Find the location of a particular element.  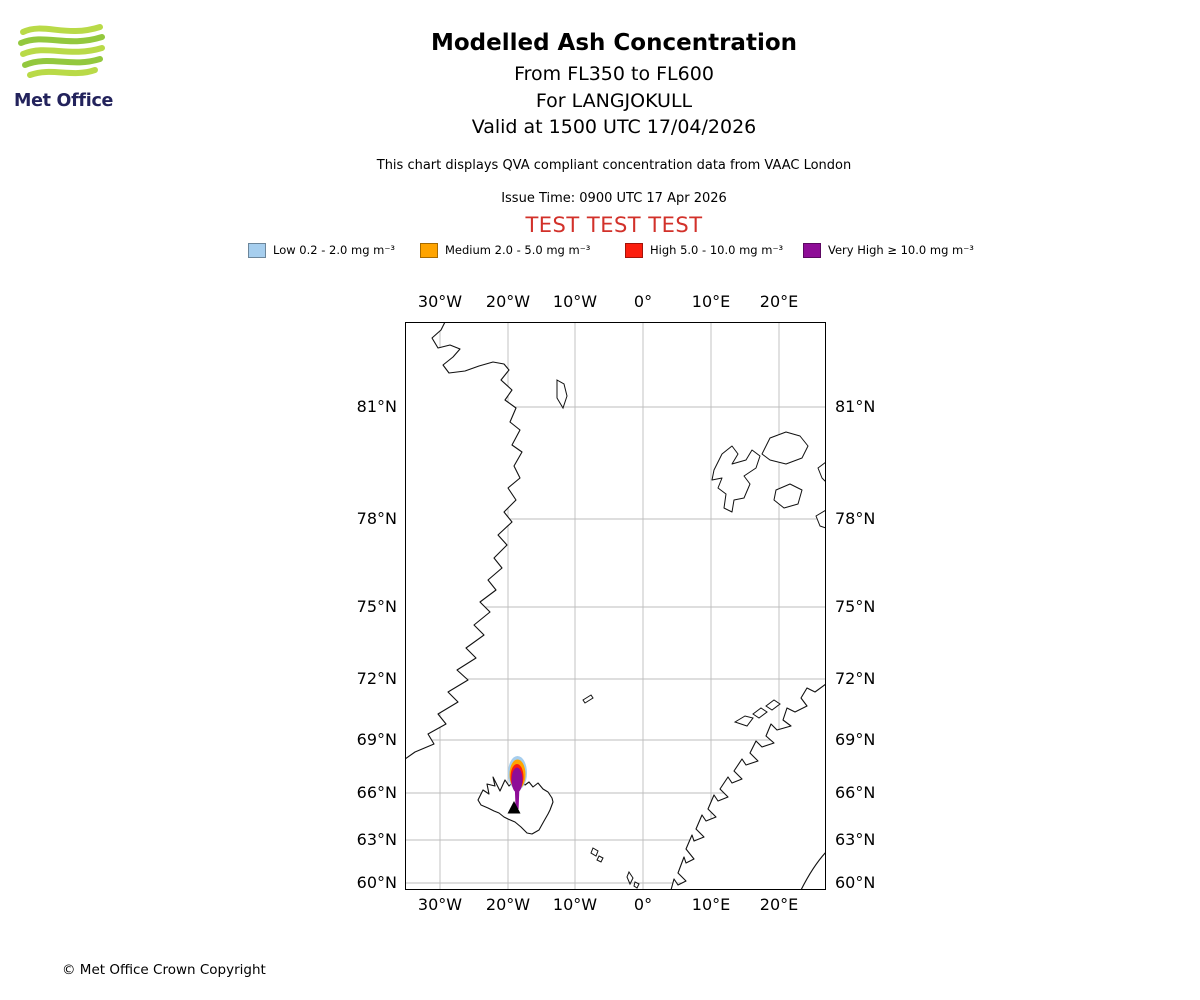

legend-swatch-high is located at coordinates (634, 250).